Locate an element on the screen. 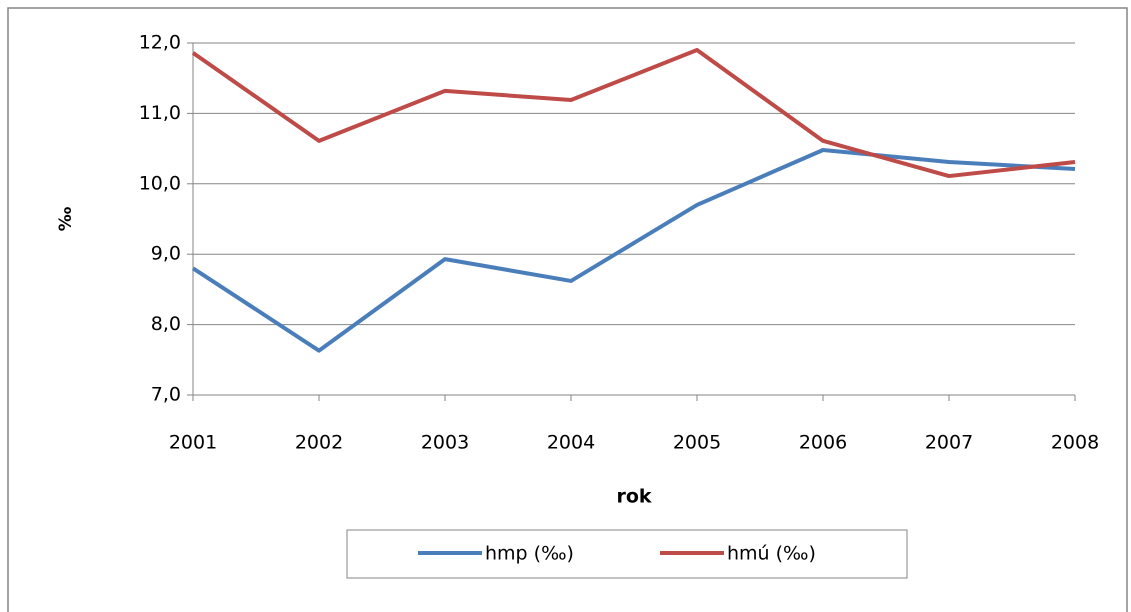 Image resolution: width=1131 pixels, height=612 pixels. x-tick-label: 2007 is located at coordinates (949, 443).